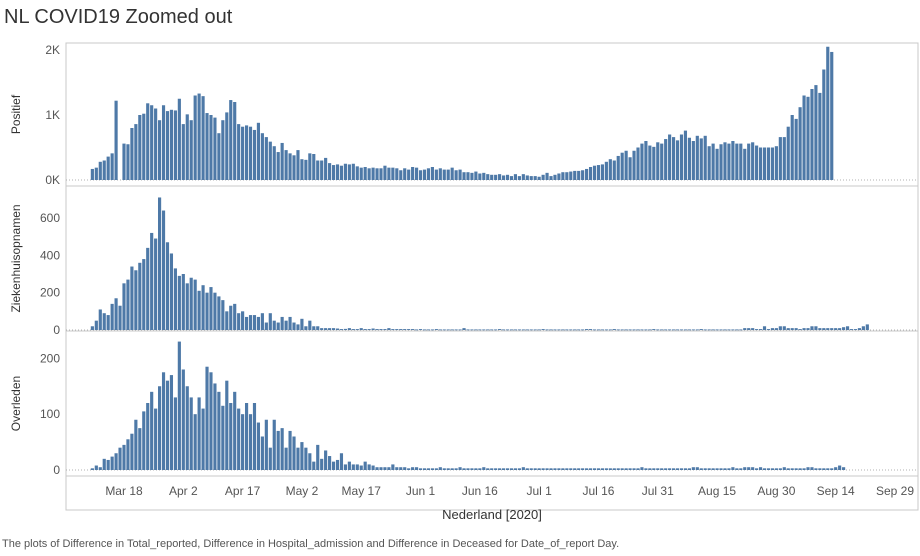 The image size is (920, 556). Describe the element at coordinates (539, 491) in the screenshot. I see `x-tick-label: Jul 1` at that location.